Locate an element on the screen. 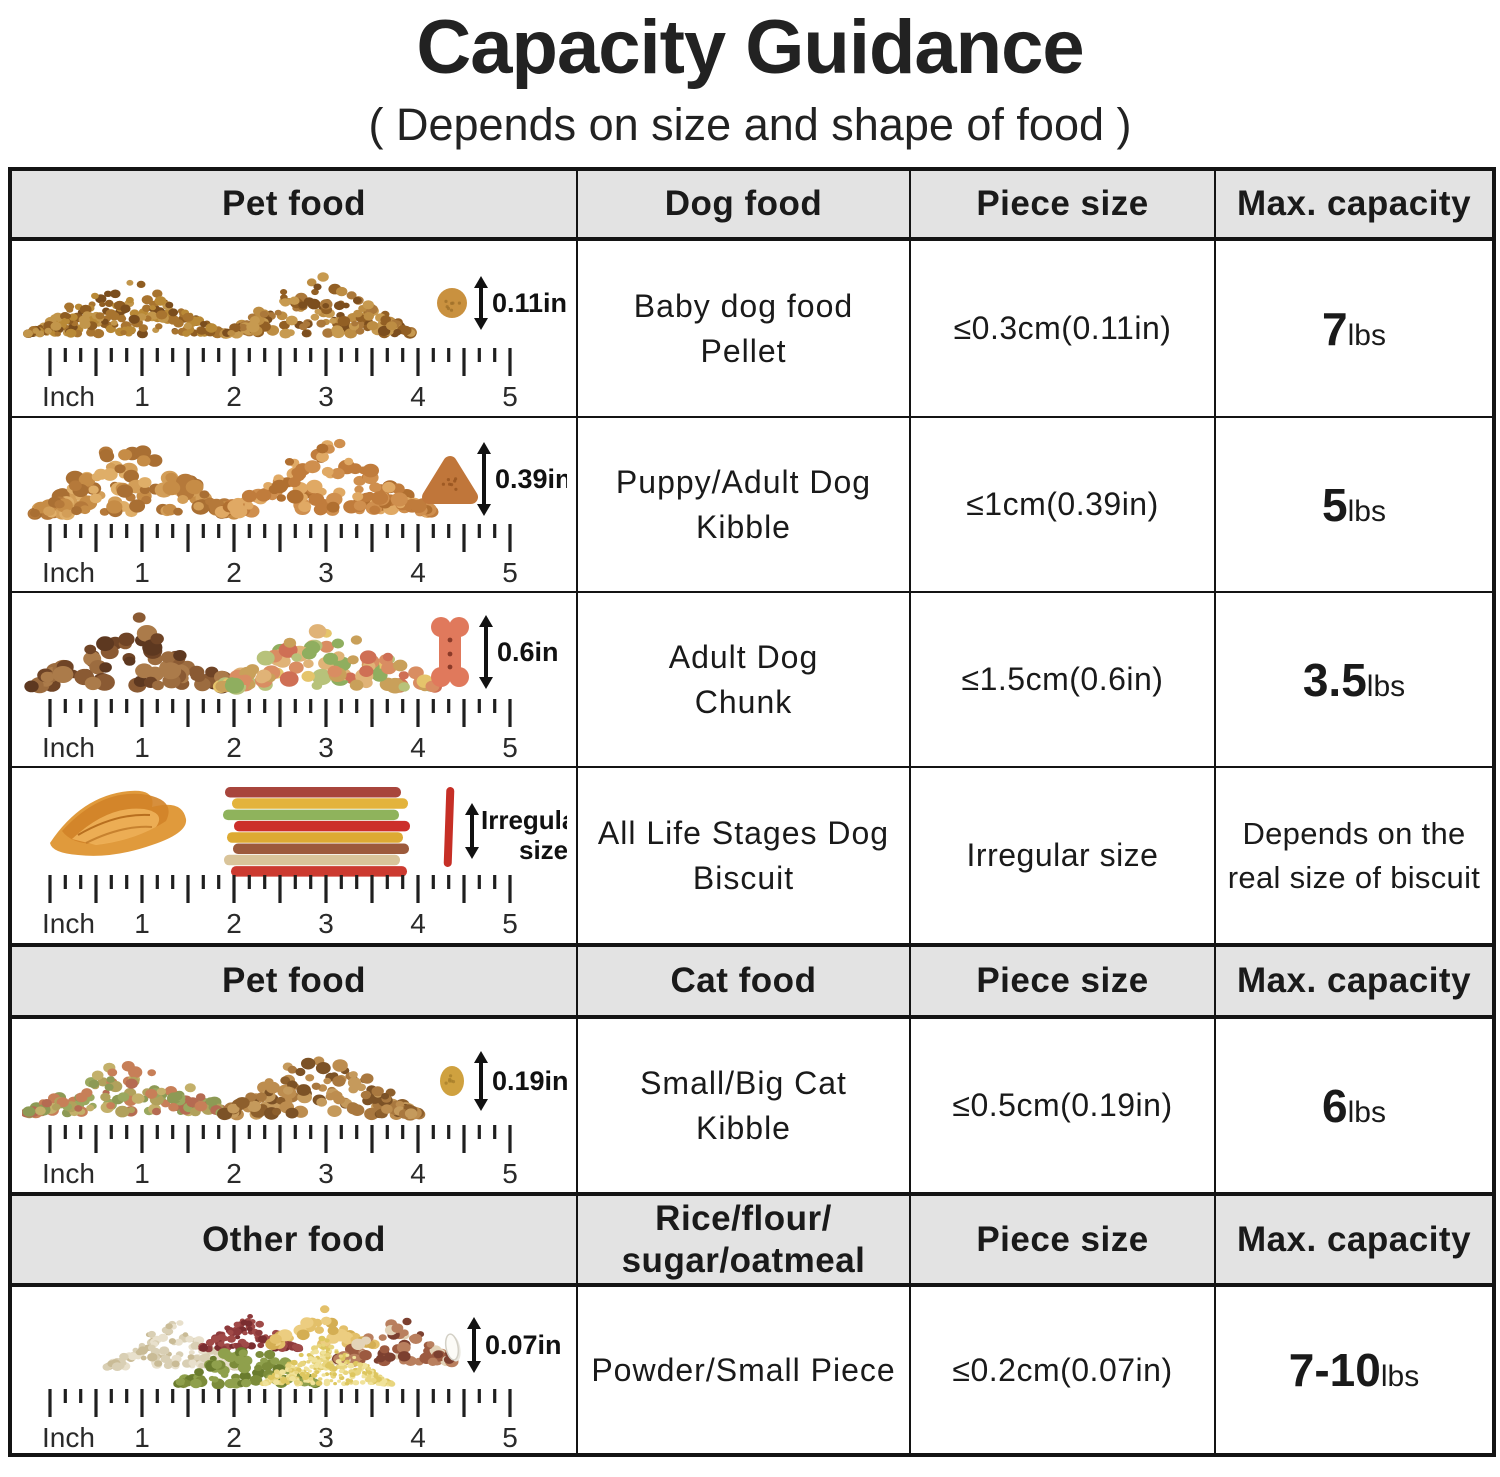 This screenshot has width=1500, height=1477. max-capacity-value: 7lbs is located at coordinates (1354, 328).